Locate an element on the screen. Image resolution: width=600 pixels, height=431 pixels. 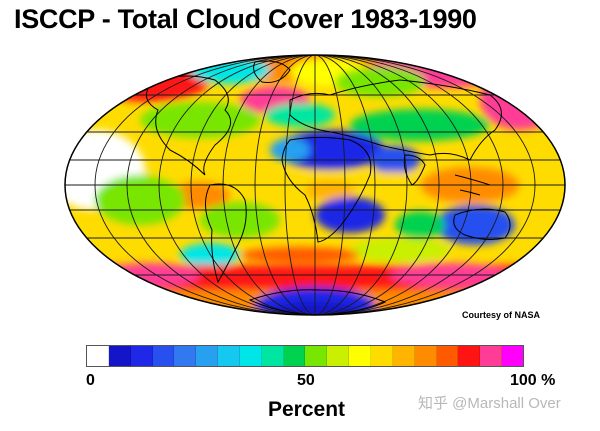
colorbar-tick-50: 50 is located at coordinates (306, 380).